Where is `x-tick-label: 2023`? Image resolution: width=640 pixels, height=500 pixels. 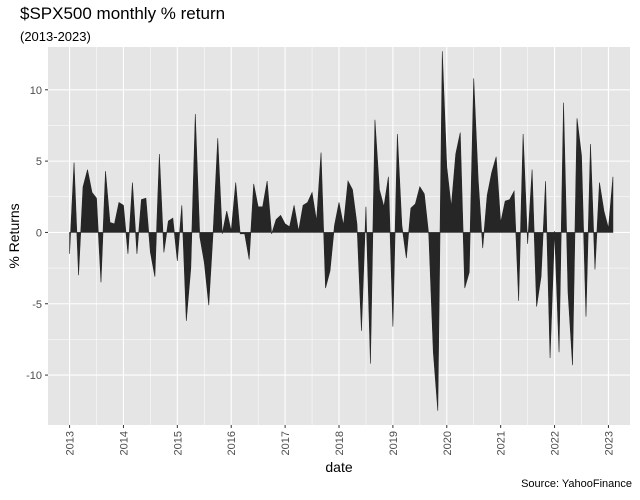 x-tick-label: 2023 is located at coordinates (609, 443).